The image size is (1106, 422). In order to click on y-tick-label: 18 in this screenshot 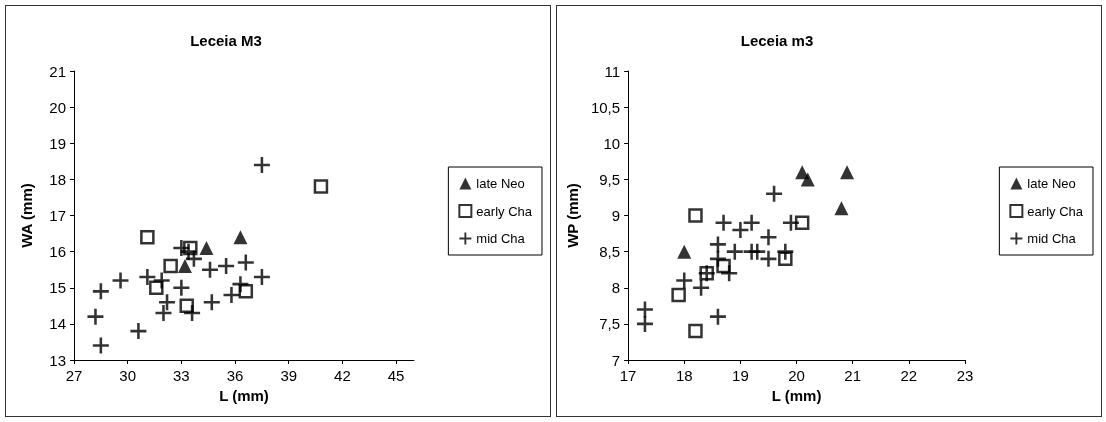, I will do `click(57, 179)`.